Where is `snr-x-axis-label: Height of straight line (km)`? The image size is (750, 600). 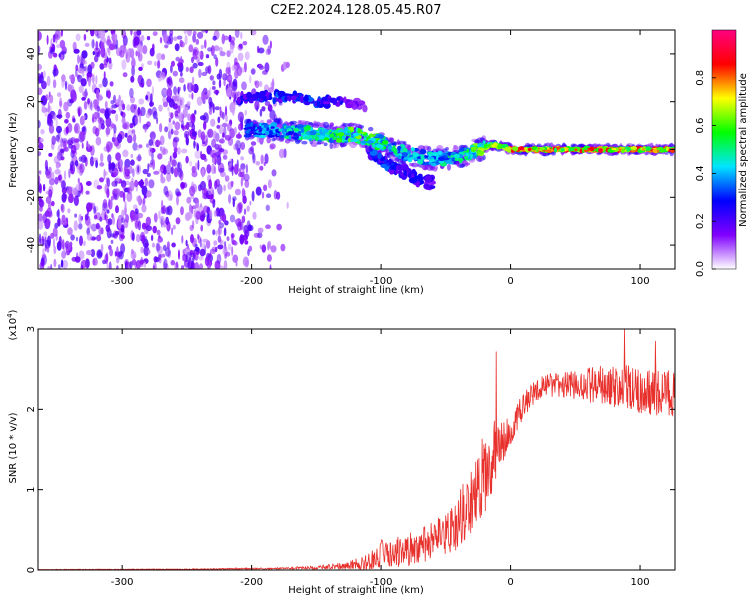
snr-x-axis-label: Height of straight line (km) is located at coordinates (356, 590).